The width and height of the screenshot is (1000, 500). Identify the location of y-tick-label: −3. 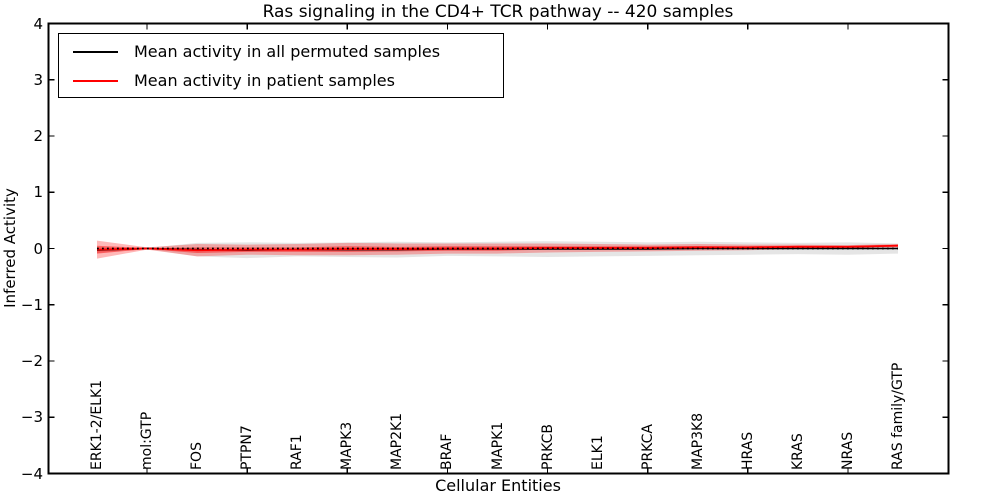
(31, 417).